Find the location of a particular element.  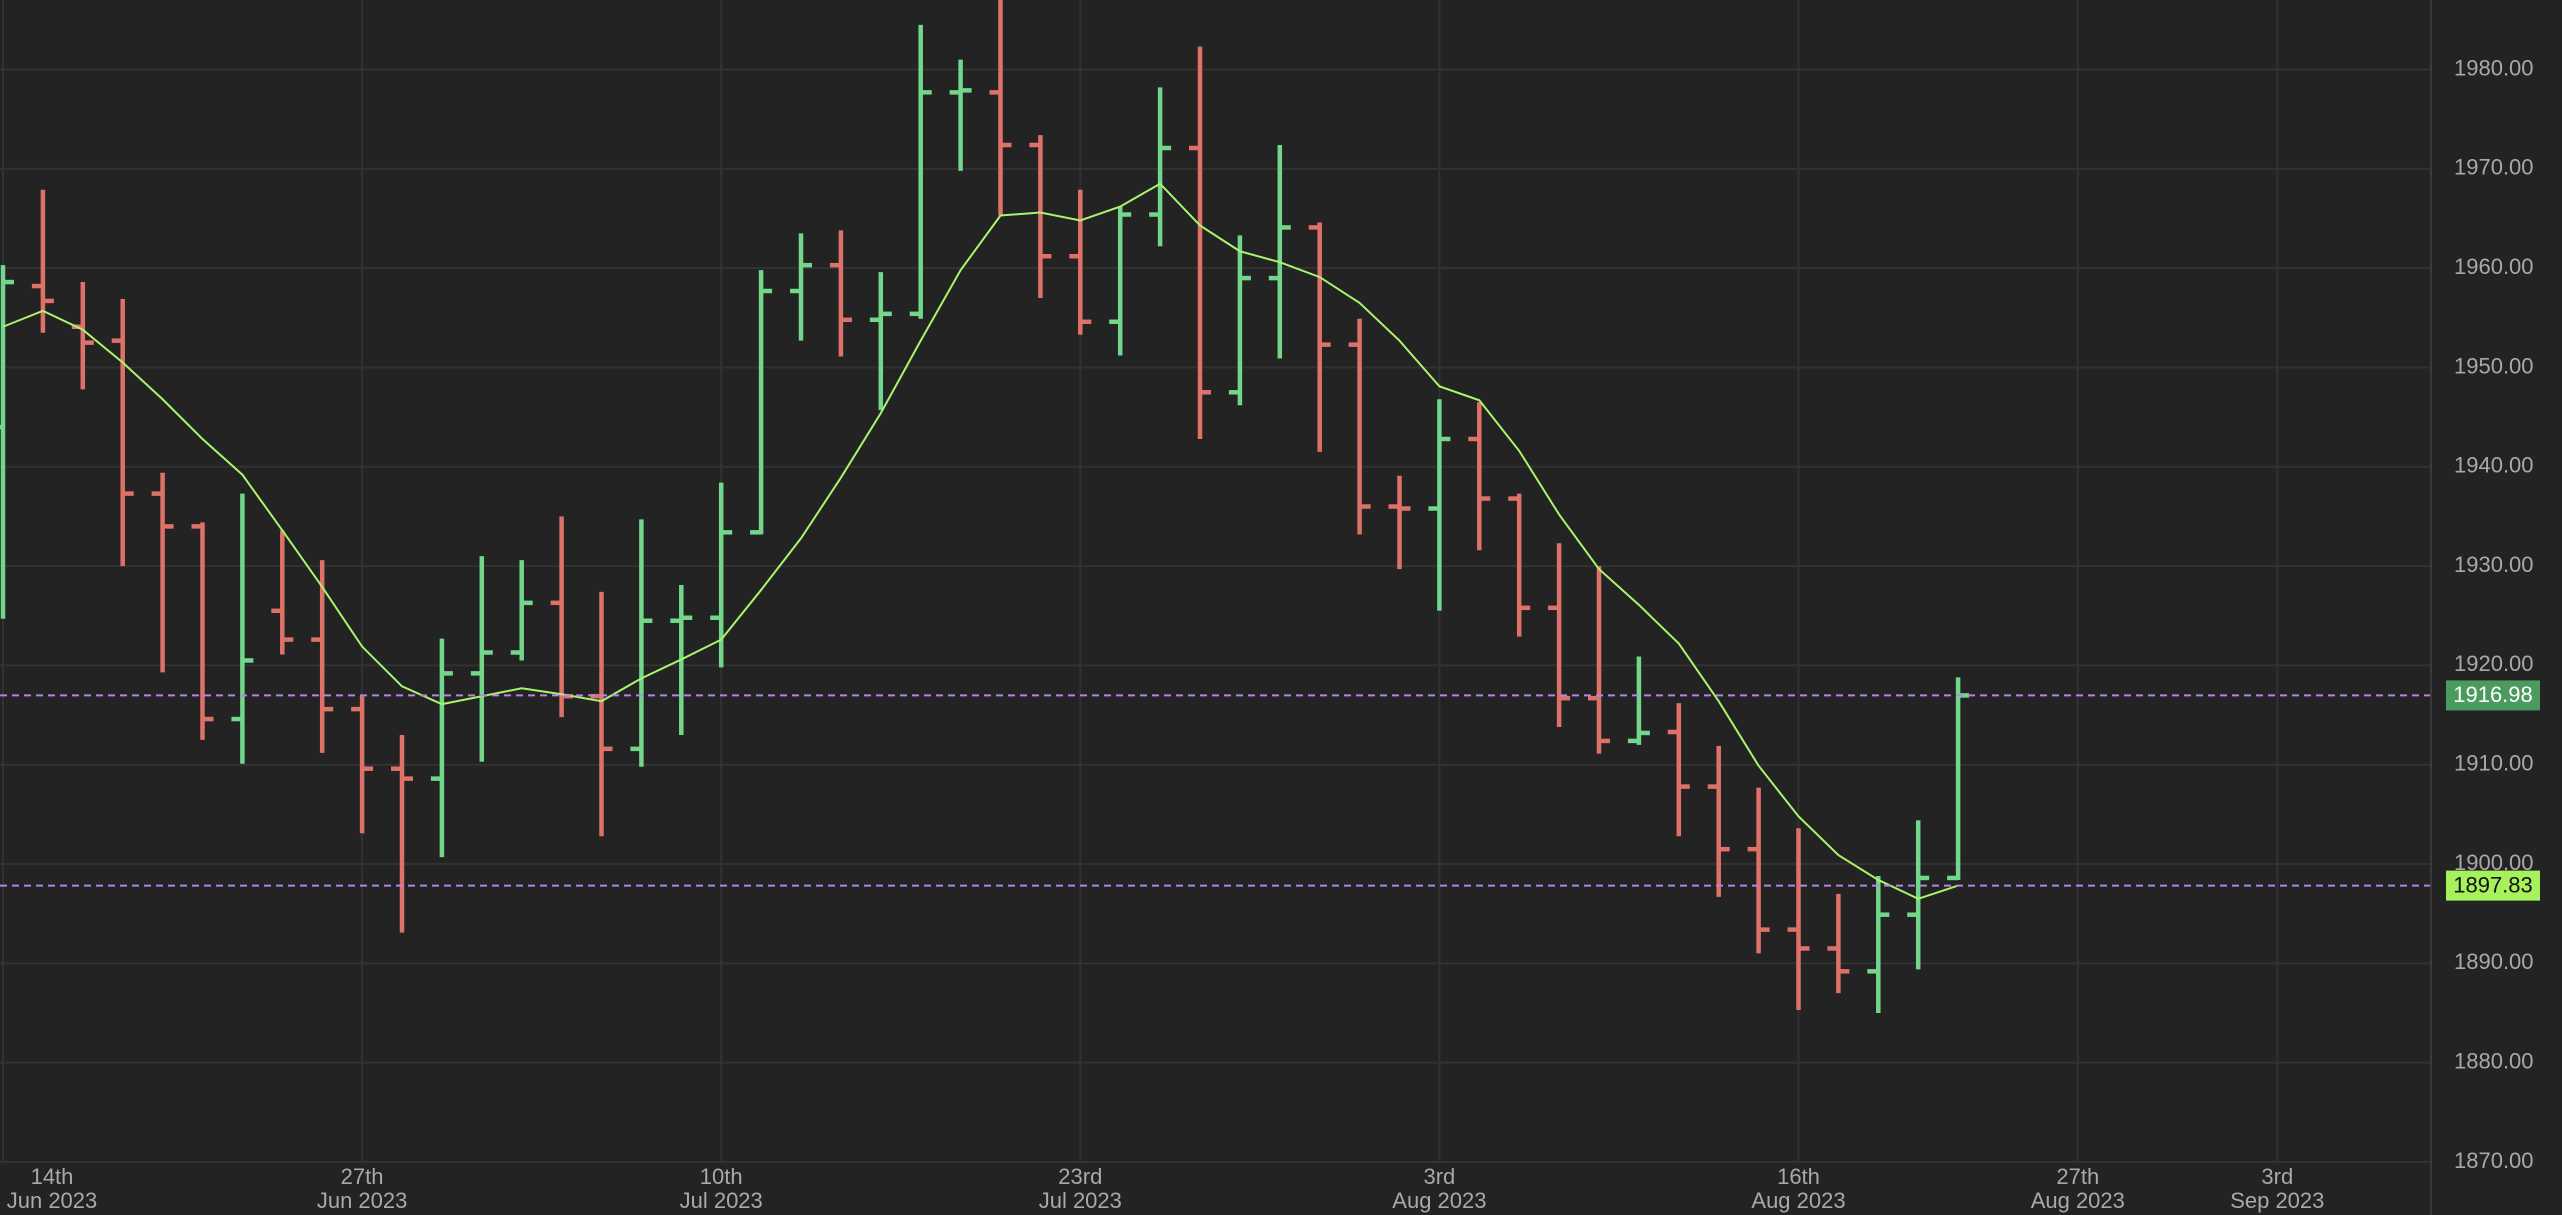

y-tick-label: 1980.00 is located at coordinates (2494, 67).